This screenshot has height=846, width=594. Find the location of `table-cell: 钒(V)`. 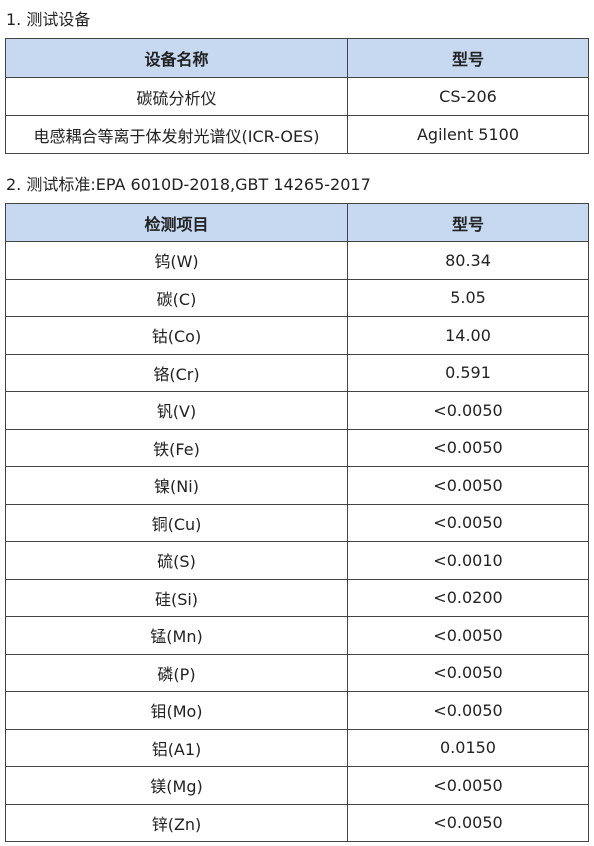

table-cell: 钒(V) is located at coordinates (176, 410).